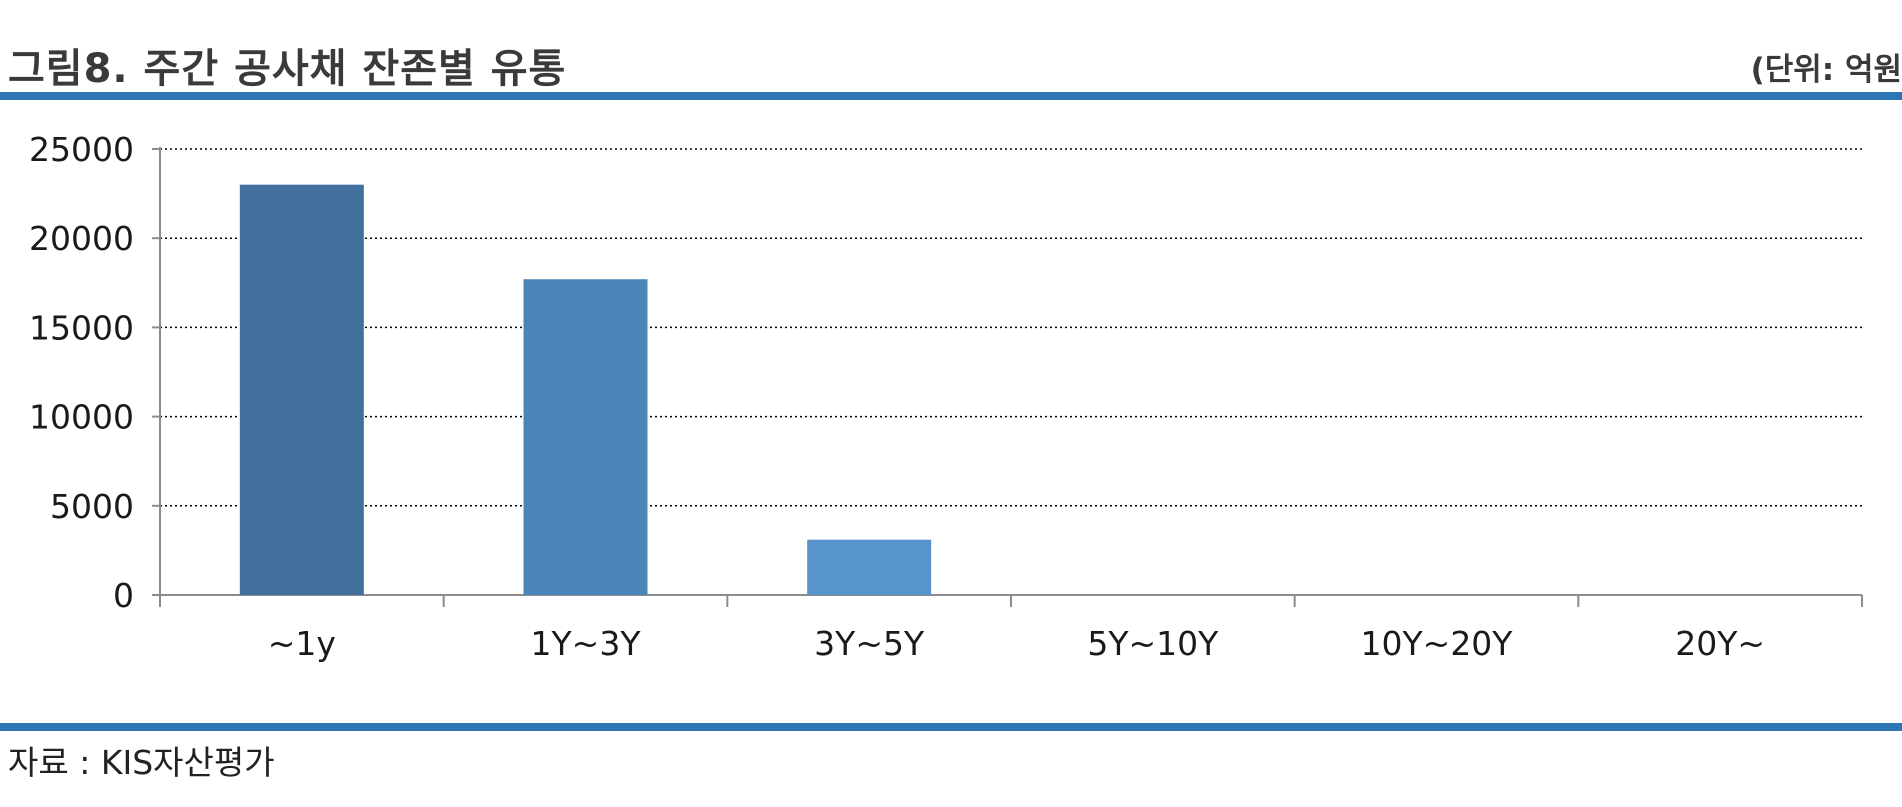 The image size is (1902, 807). I want to click on x-tick-label: 20Y~, so click(1720, 643).